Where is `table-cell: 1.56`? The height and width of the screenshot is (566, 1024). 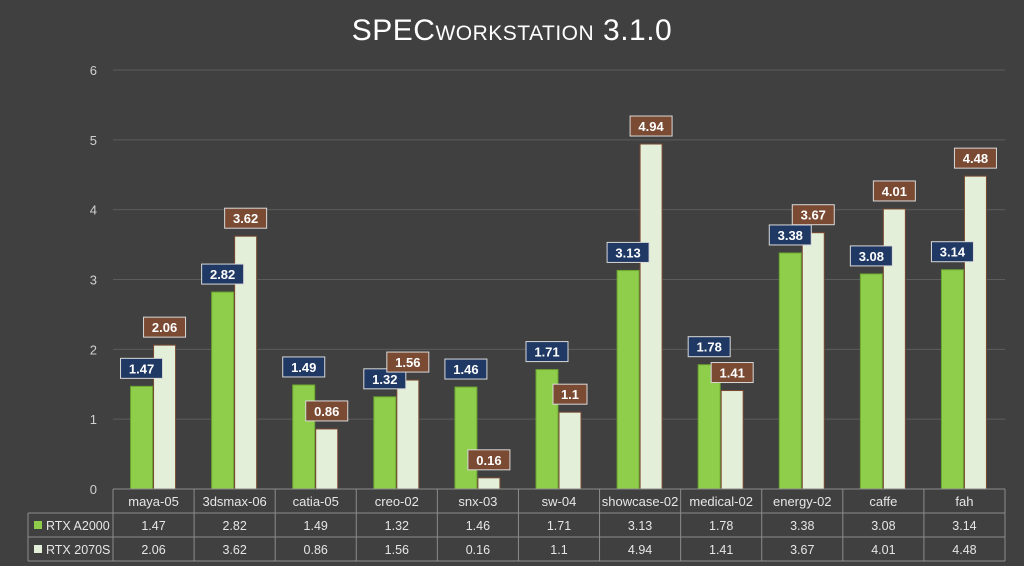 table-cell: 1.56 is located at coordinates (397, 550).